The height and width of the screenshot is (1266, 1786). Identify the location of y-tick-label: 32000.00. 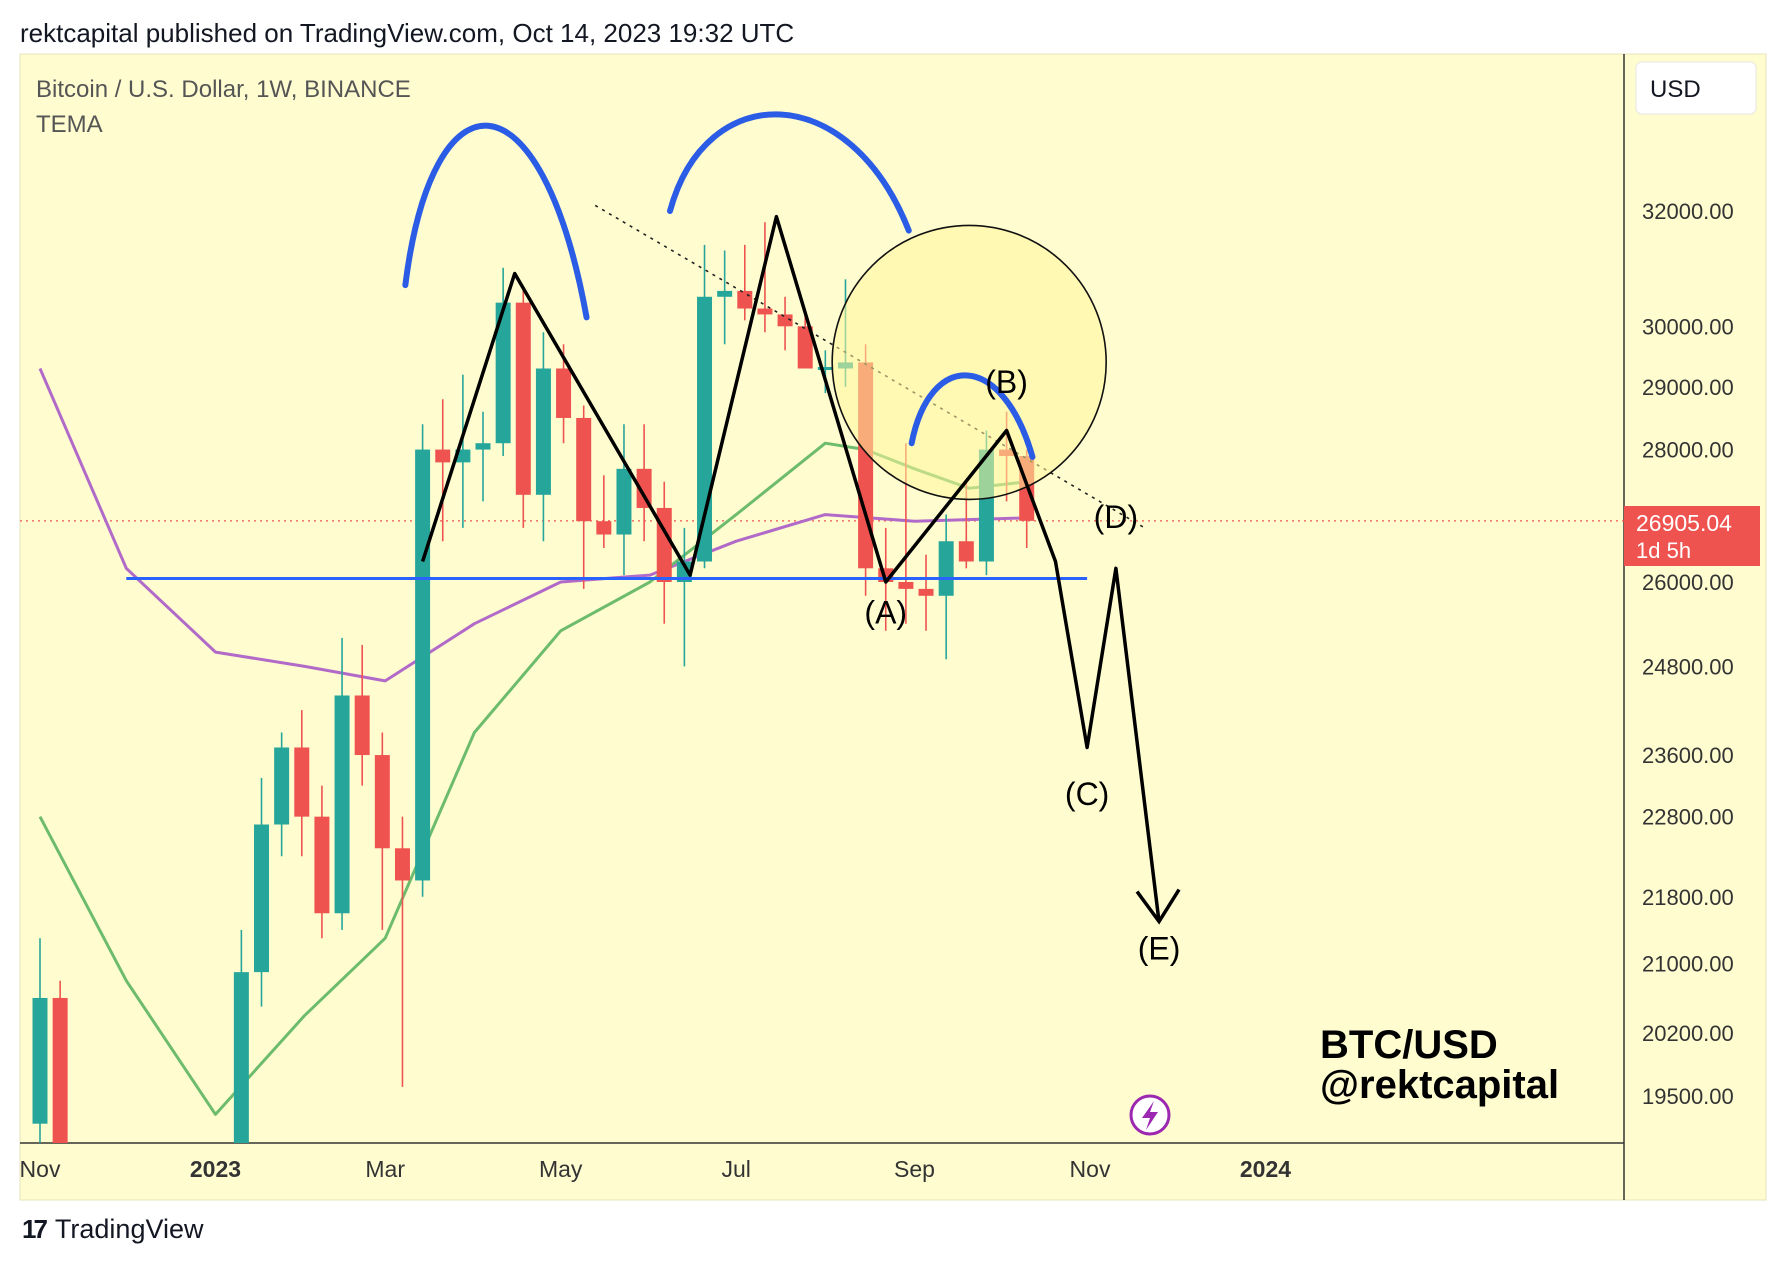
(1688, 211).